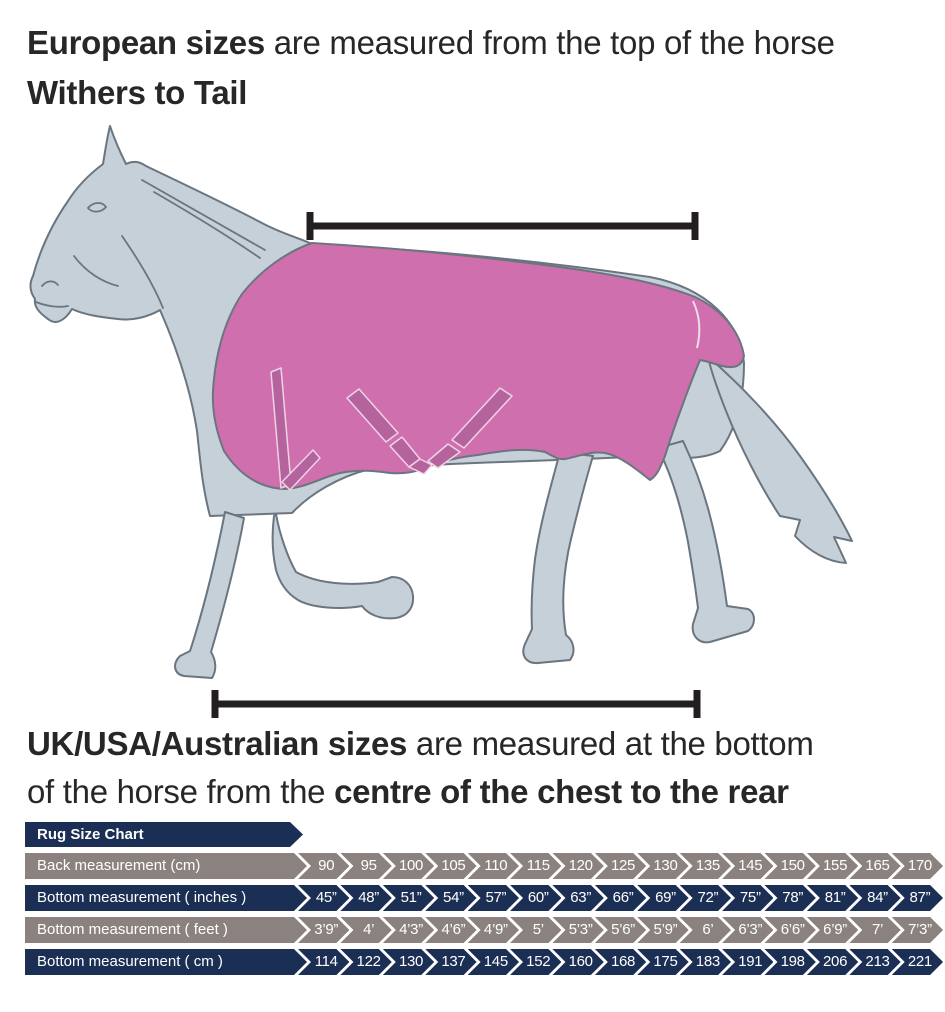 Image resolution: width=945 pixels, height=1012 pixels. I want to click on rug-straps, so click(391, 429).